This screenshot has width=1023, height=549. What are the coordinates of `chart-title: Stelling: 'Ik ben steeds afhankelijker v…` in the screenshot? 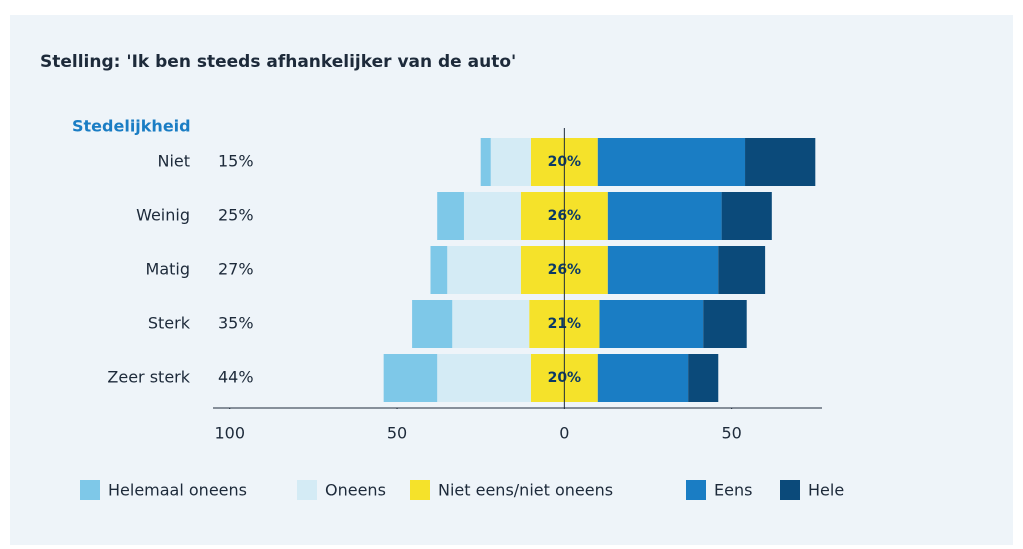 It's located at (278, 62).